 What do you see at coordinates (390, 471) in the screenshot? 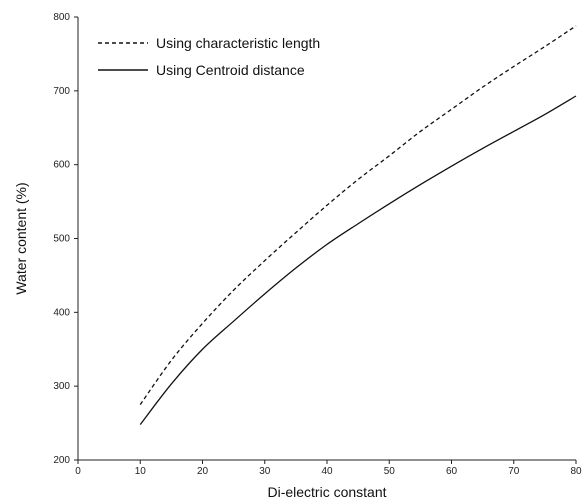
I see `x-tick-label: 50` at bounding box center [390, 471].